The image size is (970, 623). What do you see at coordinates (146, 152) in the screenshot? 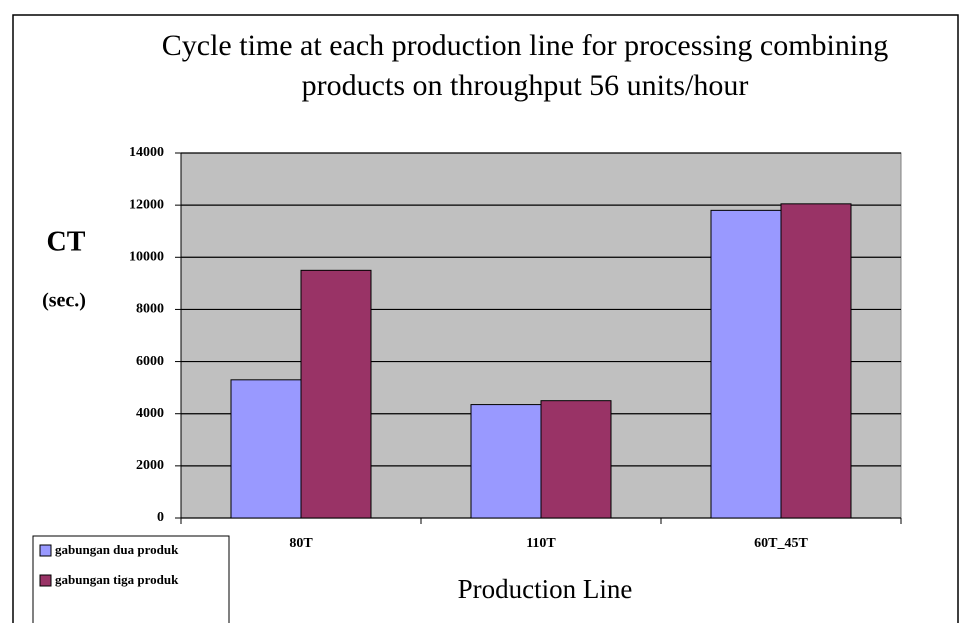
I see `y-tick-label: 14000` at bounding box center [146, 152].